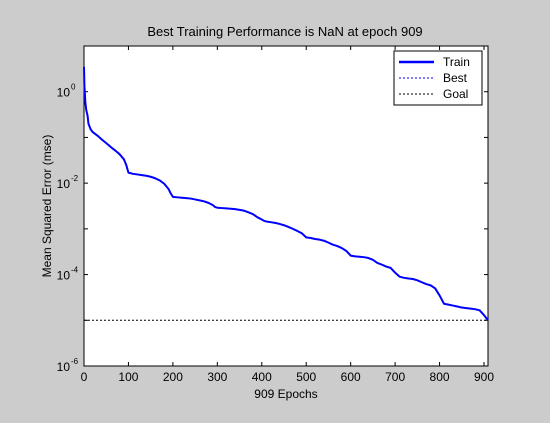 This screenshot has width=550, height=423. I want to click on legend-label-goal: Goal, so click(455, 94).